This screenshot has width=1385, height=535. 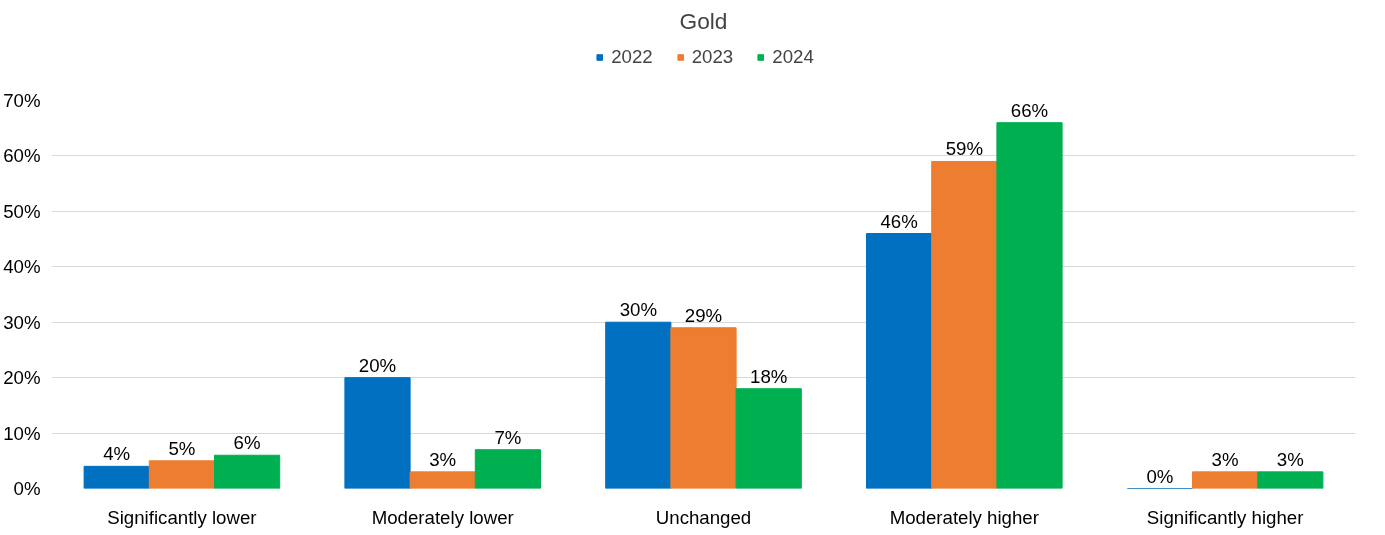 I want to click on data-label: 18%, so click(x=769, y=376).